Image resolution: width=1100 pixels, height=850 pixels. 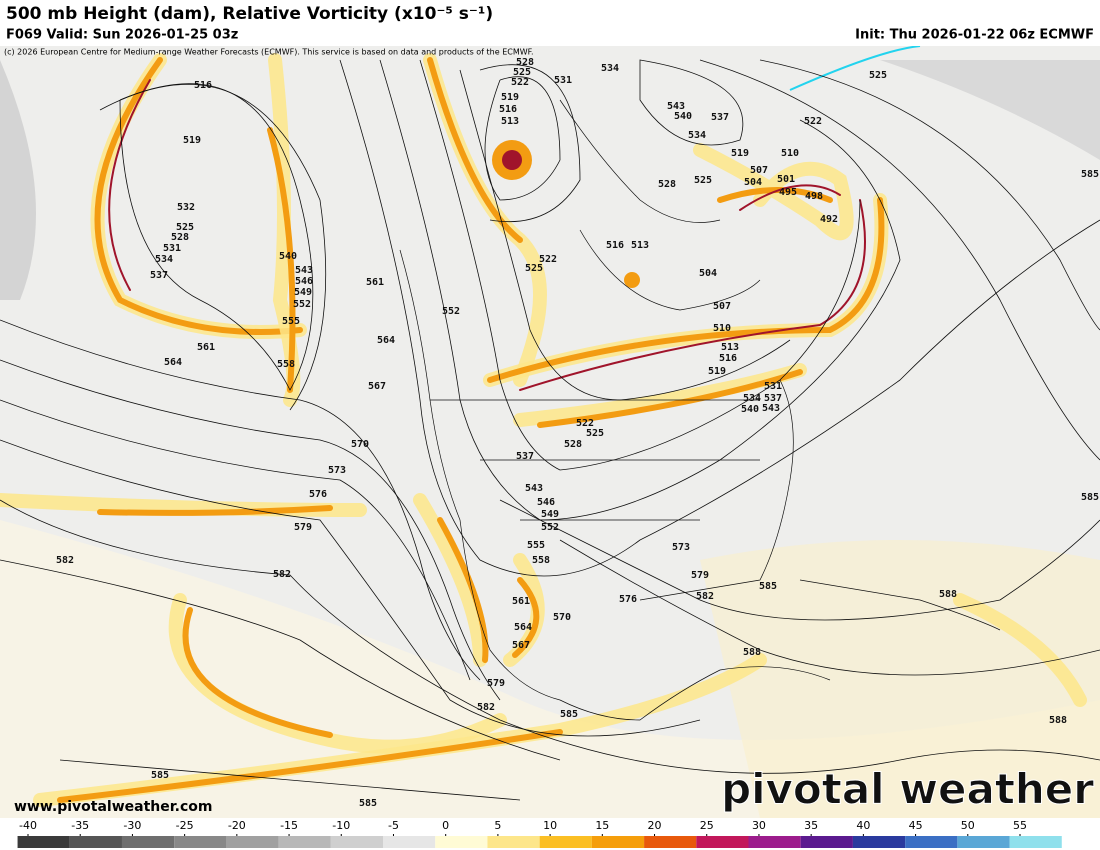 What do you see at coordinates (628, 599) in the screenshot?
I see `contour-label: 576` at bounding box center [628, 599].